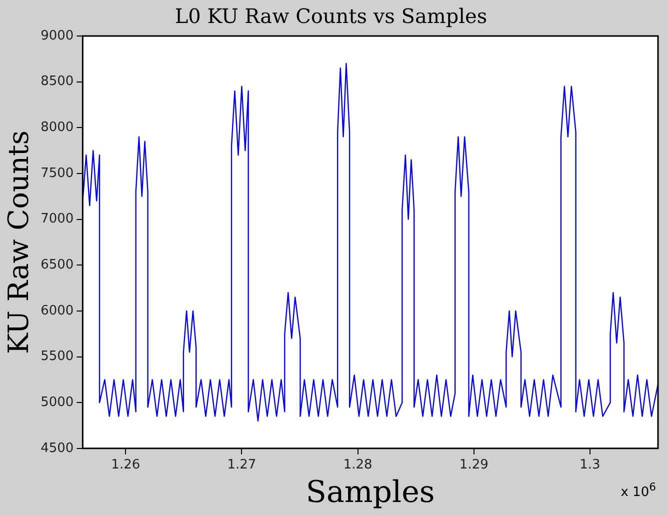  Describe the element at coordinates (473, 465) in the screenshot. I see `x-tick-label: 1.29` at that location.